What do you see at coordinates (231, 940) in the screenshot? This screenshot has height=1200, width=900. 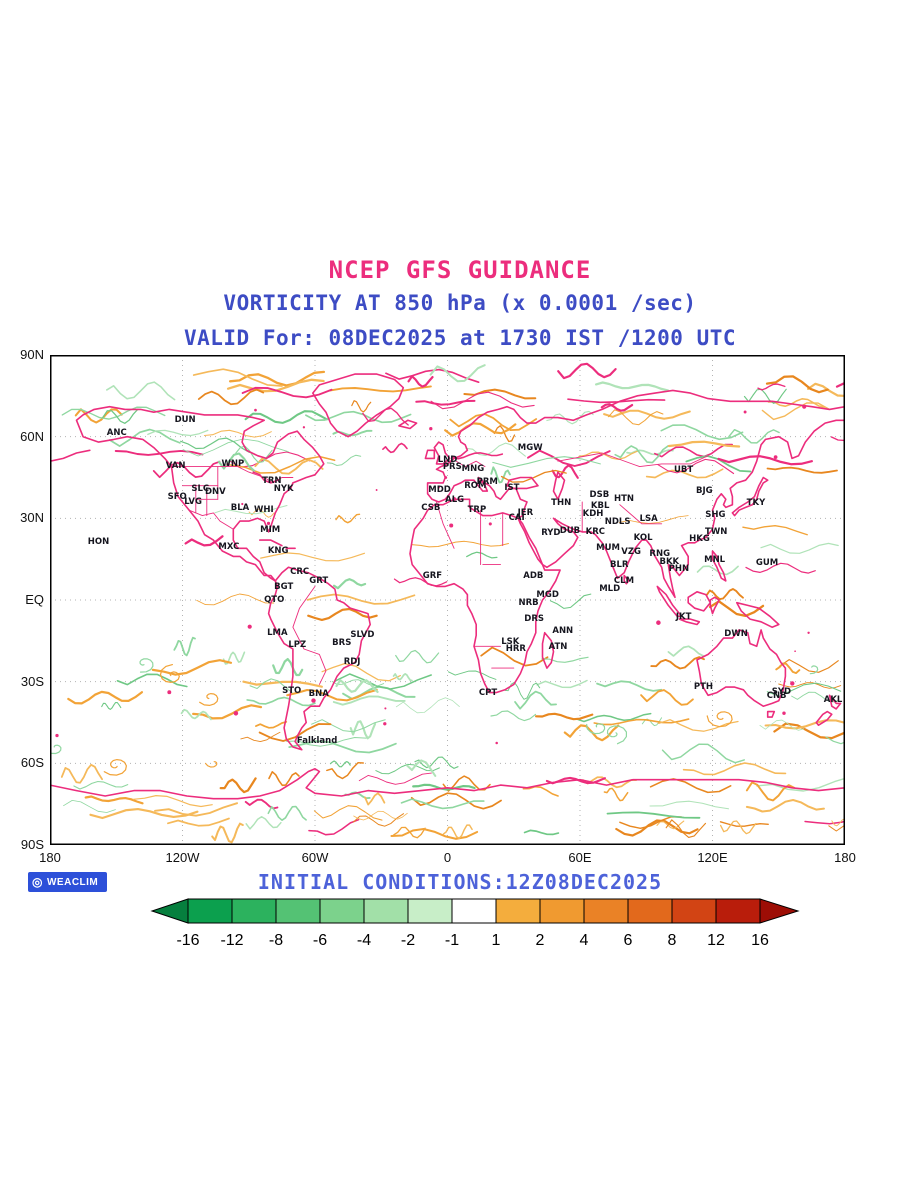 I see `colorbar-tick-label: -12` at bounding box center [231, 940].